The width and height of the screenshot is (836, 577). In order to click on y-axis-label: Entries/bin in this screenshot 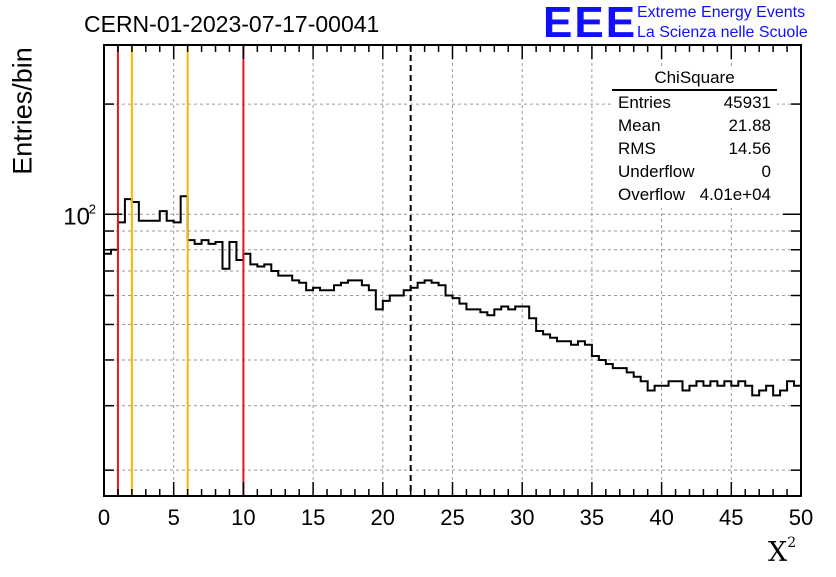, I will do `click(23, 110)`.